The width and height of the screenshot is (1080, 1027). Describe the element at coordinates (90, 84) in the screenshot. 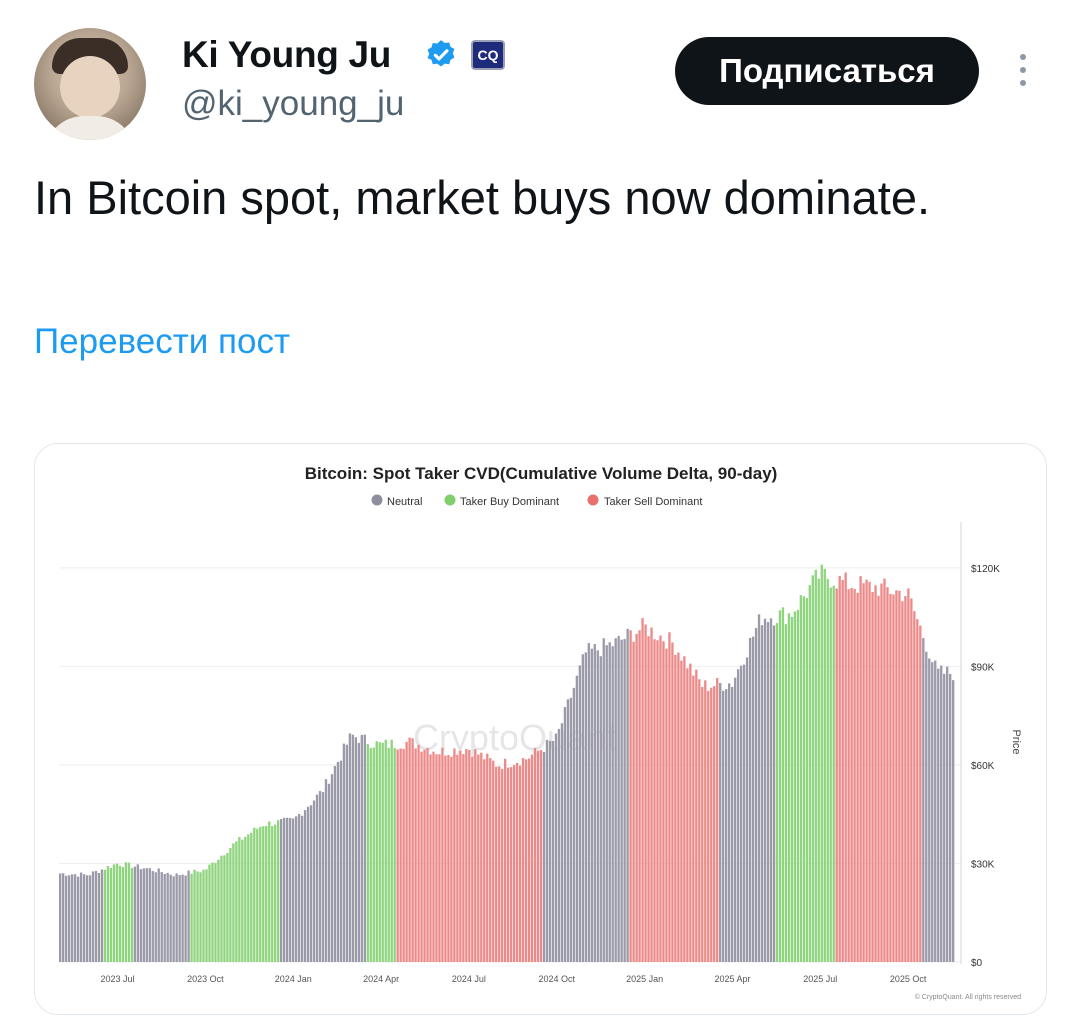

I see `avatar` at that location.